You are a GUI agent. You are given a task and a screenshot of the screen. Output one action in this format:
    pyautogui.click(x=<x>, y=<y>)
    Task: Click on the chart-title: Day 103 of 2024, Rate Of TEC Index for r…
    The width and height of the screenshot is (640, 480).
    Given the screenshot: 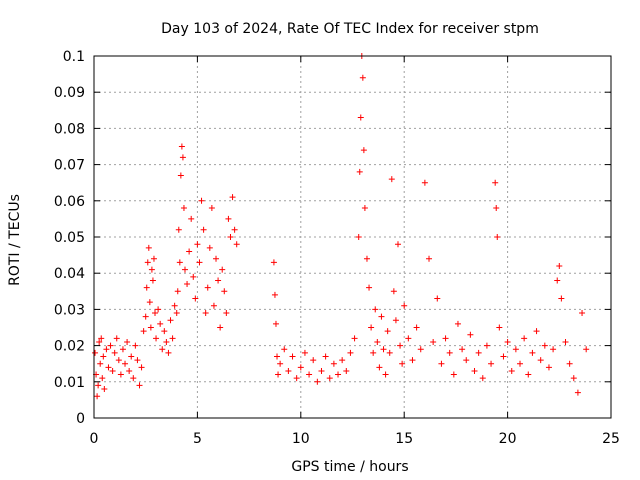 What is the action you would take?
    pyautogui.click(x=350, y=29)
    